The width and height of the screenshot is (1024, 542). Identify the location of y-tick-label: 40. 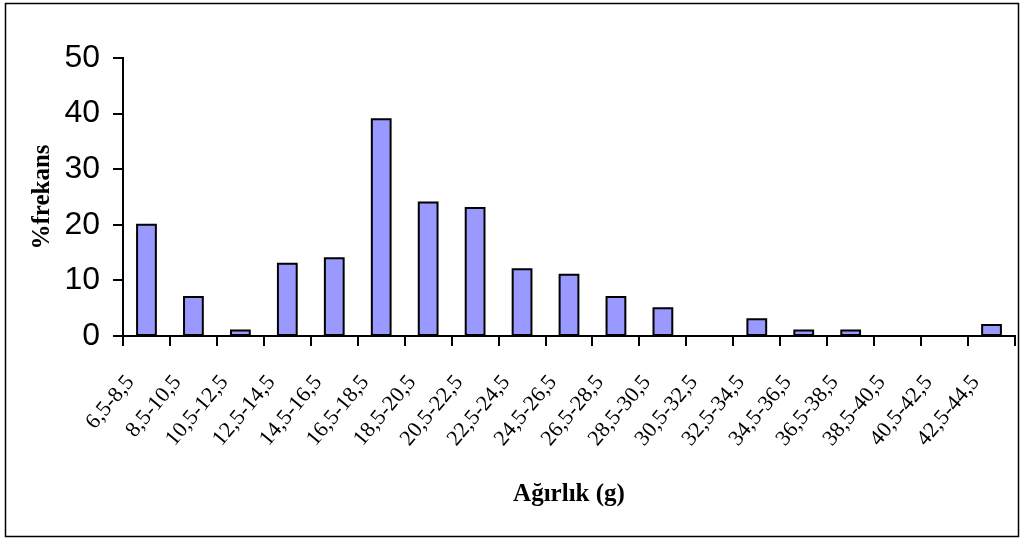
(82, 111).